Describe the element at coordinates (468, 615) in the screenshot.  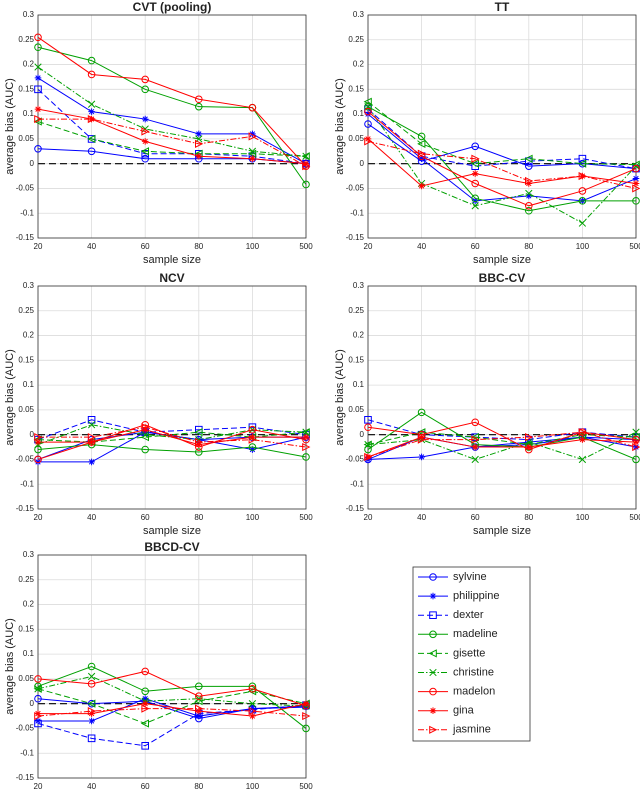
I see `legend-label: dexter` at that location.